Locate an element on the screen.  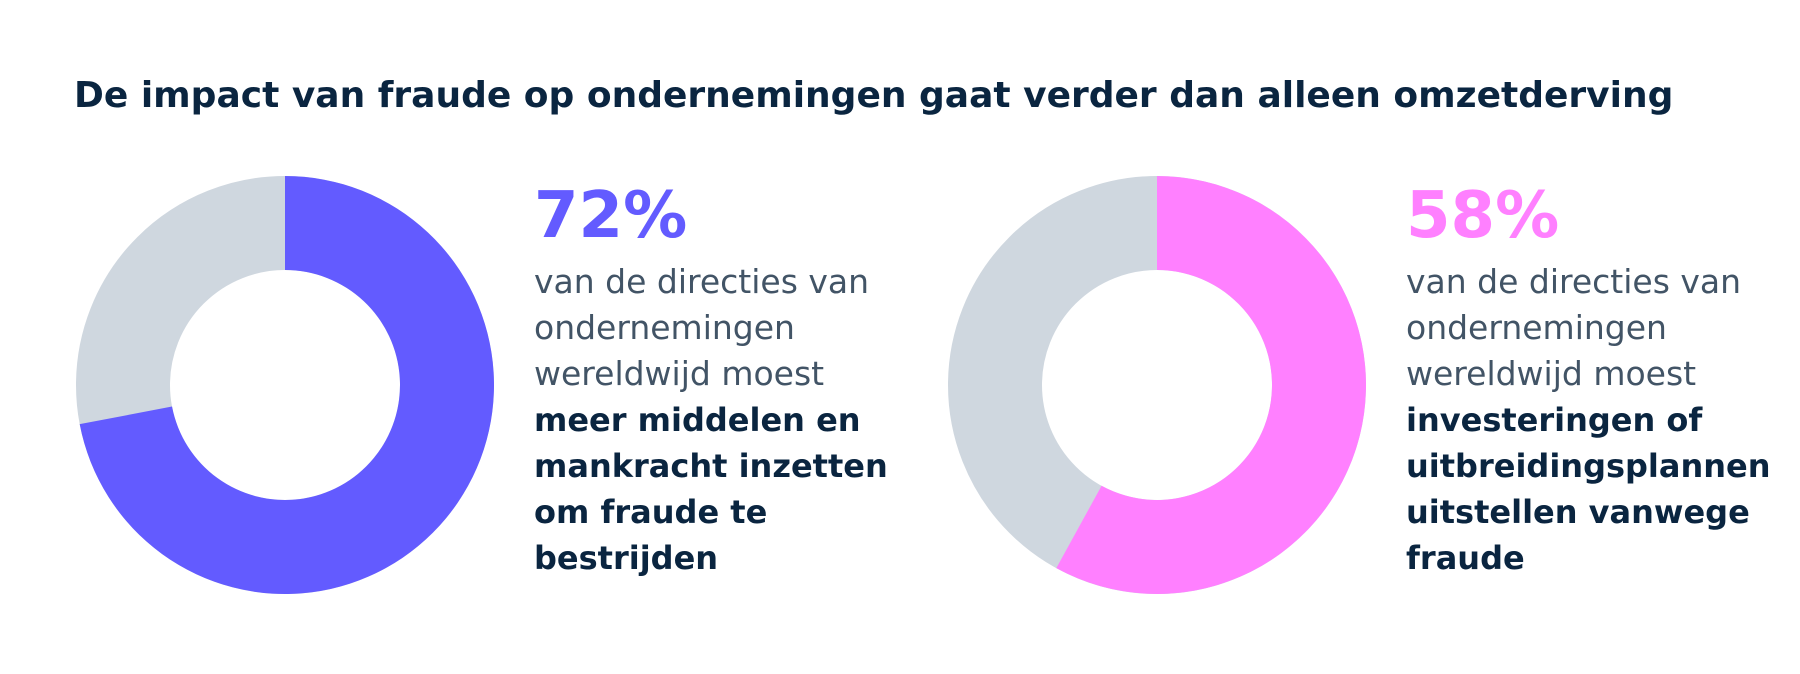
highlight-line: bestrijden is located at coordinates (626, 558).